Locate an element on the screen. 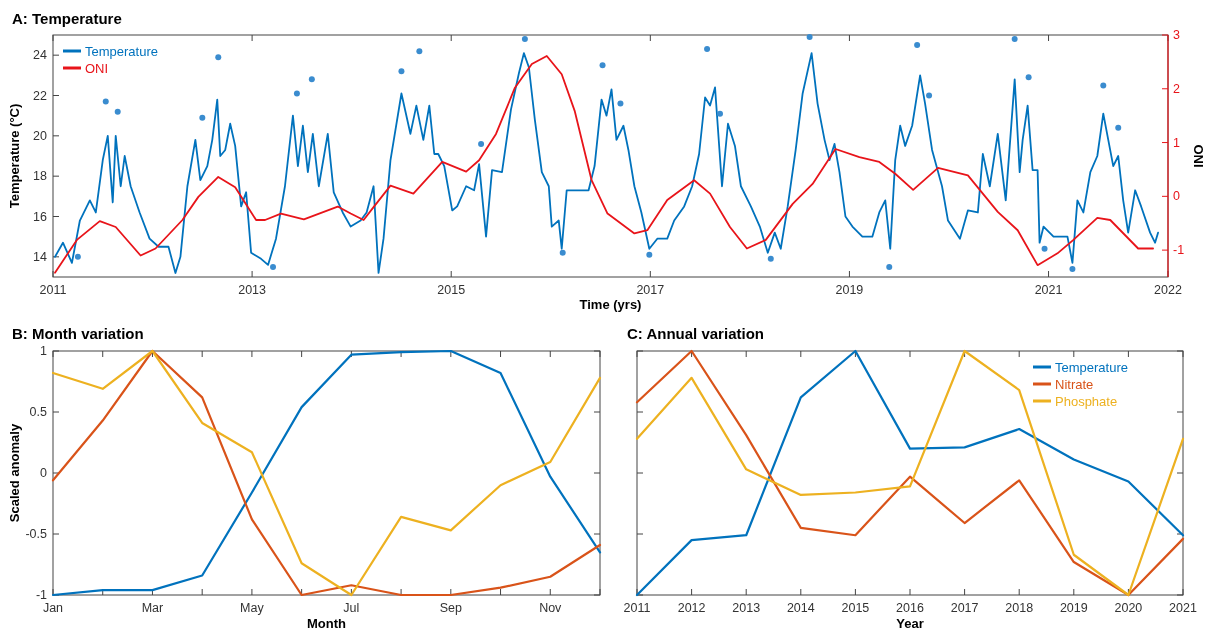 The height and width of the screenshot is (638, 1211). x-tick-label: 2014 is located at coordinates (800, 608).